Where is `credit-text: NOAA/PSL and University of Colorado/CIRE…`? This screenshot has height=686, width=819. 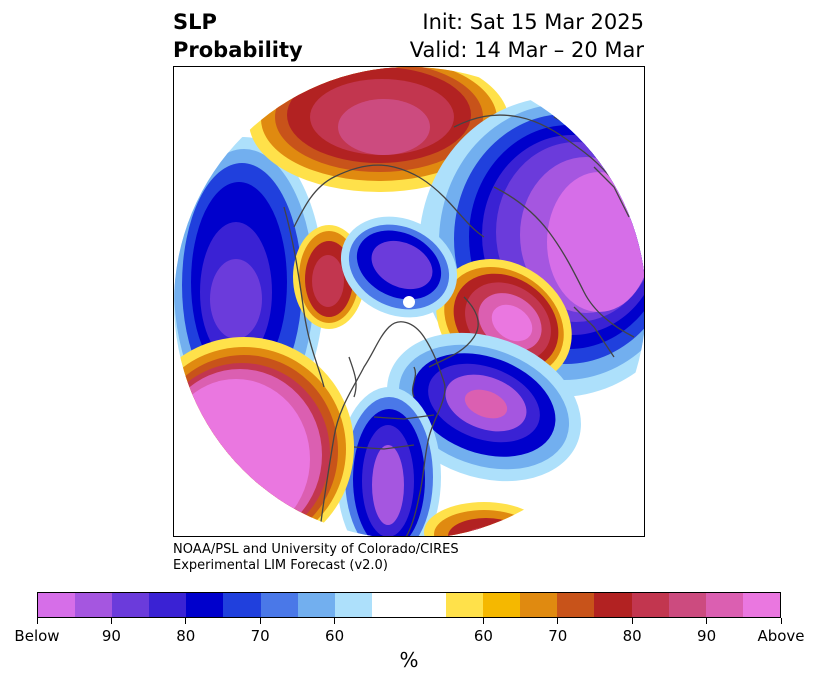 credit-text: NOAA/PSL and University of Colorado/CIRE… is located at coordinates (316, 558).